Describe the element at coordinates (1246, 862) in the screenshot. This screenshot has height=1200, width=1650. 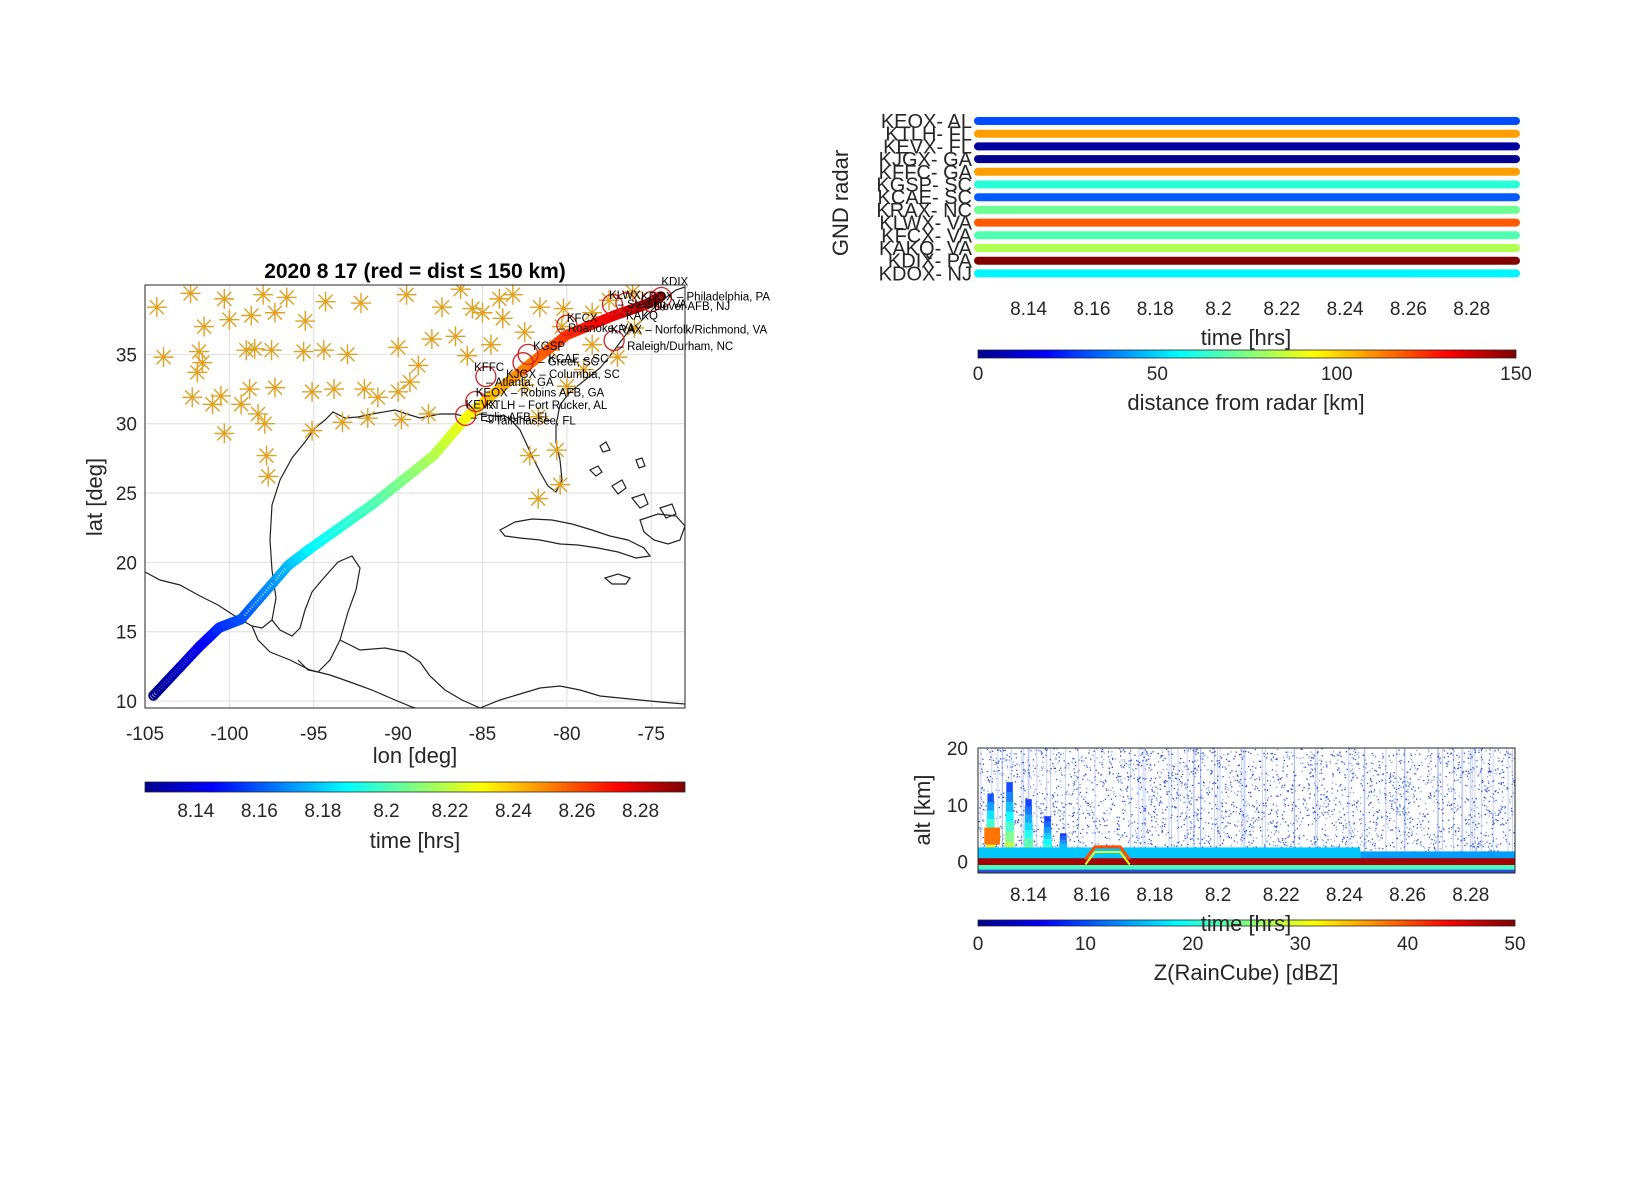
I see `surface-echo-band` at that location.